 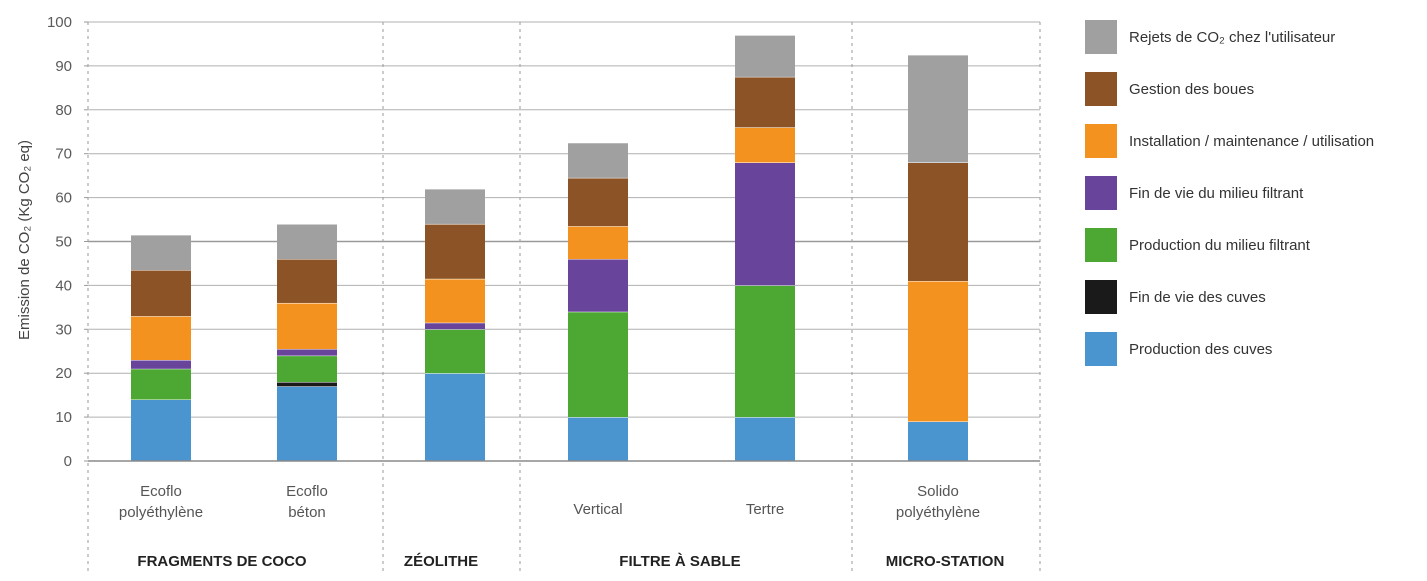 What do you see at coordinates (1200, 349) in the screenshot?
I see `legend-label: Production des cuves` at bounding box center [1200, 349].